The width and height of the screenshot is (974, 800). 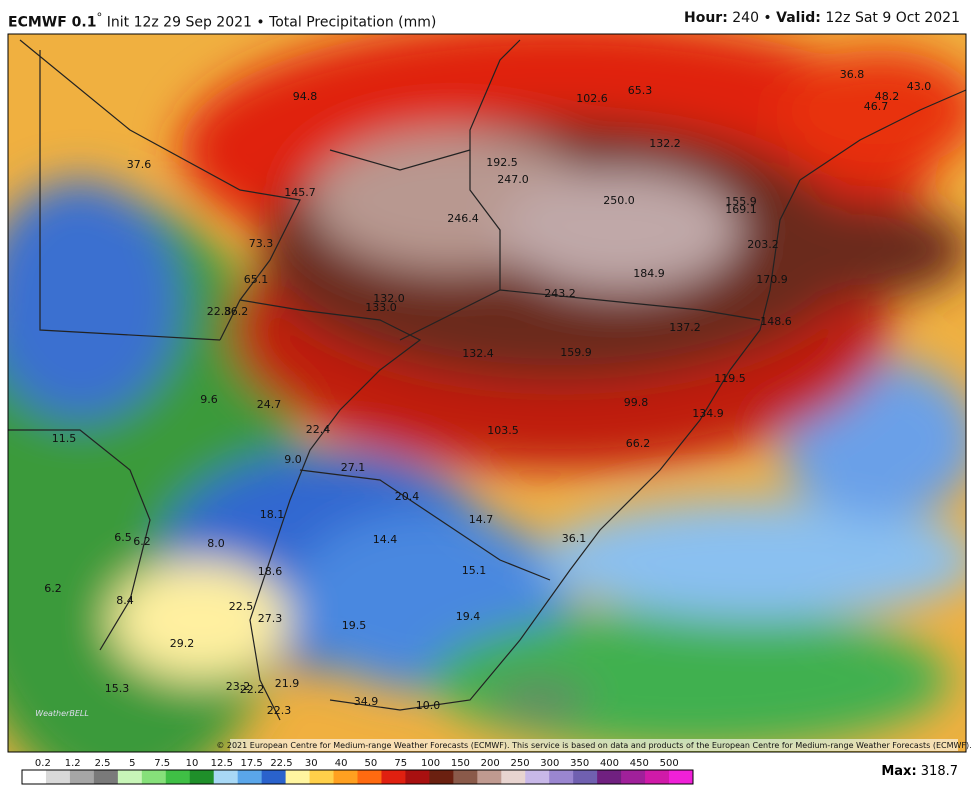 What do you see at coordinates (261, 243) in the screenshot?
I see `point-label: 73.3` at bounding box center [261, 243].